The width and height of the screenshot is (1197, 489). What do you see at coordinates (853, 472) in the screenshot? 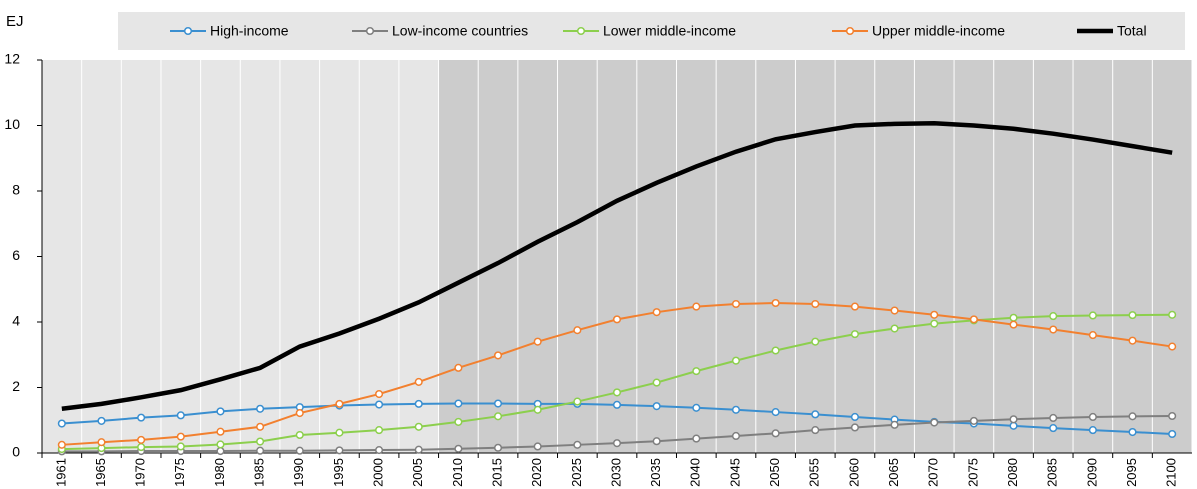
I see `x-tick-label: 2060` at bounding box center [853, 472].